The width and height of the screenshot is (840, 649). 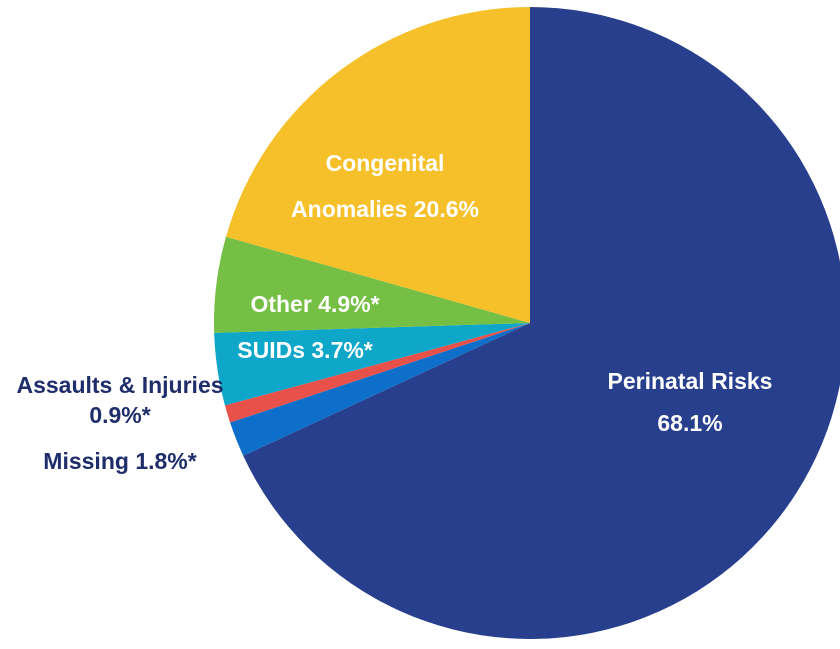 I want to click on category-name: Missing, so click(x=86, y=461).